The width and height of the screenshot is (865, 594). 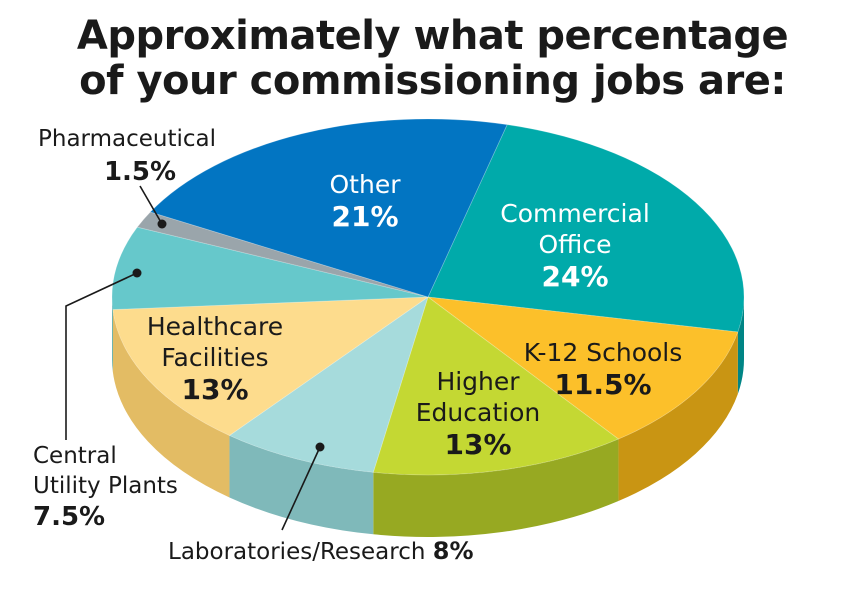 What do you see at coordinates (366, 184) in the screenshot?
I see `slice-name-7-line-0: Other` at bounding box center [366, 184].